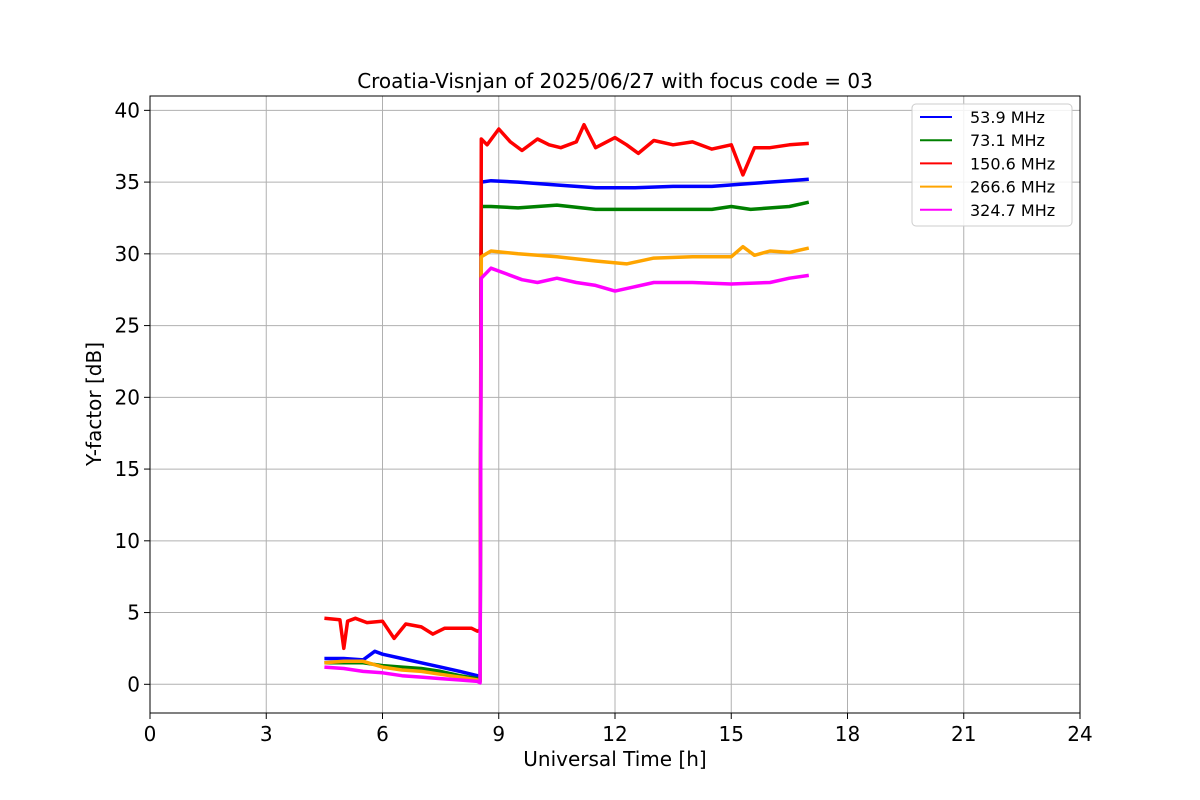 The image size is (1200, 800). Describe the element at coordinates (127, 182) in the screenshot. I see `y-tick-label: 35` at that location.